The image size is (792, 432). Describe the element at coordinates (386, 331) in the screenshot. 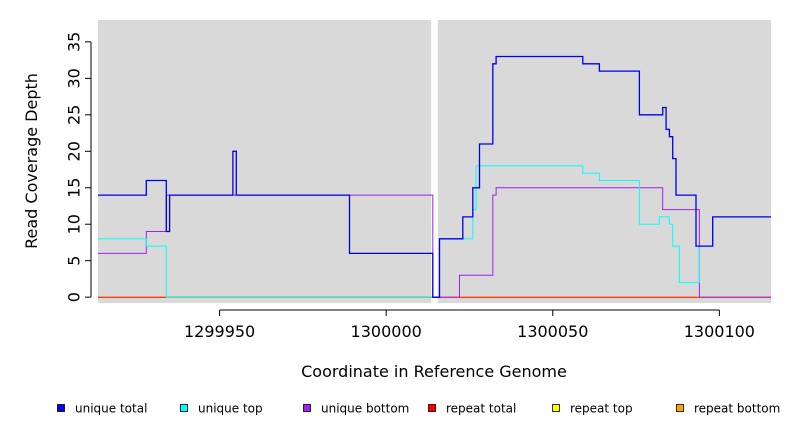

I see `x-tick-label: 1300000` at that location.